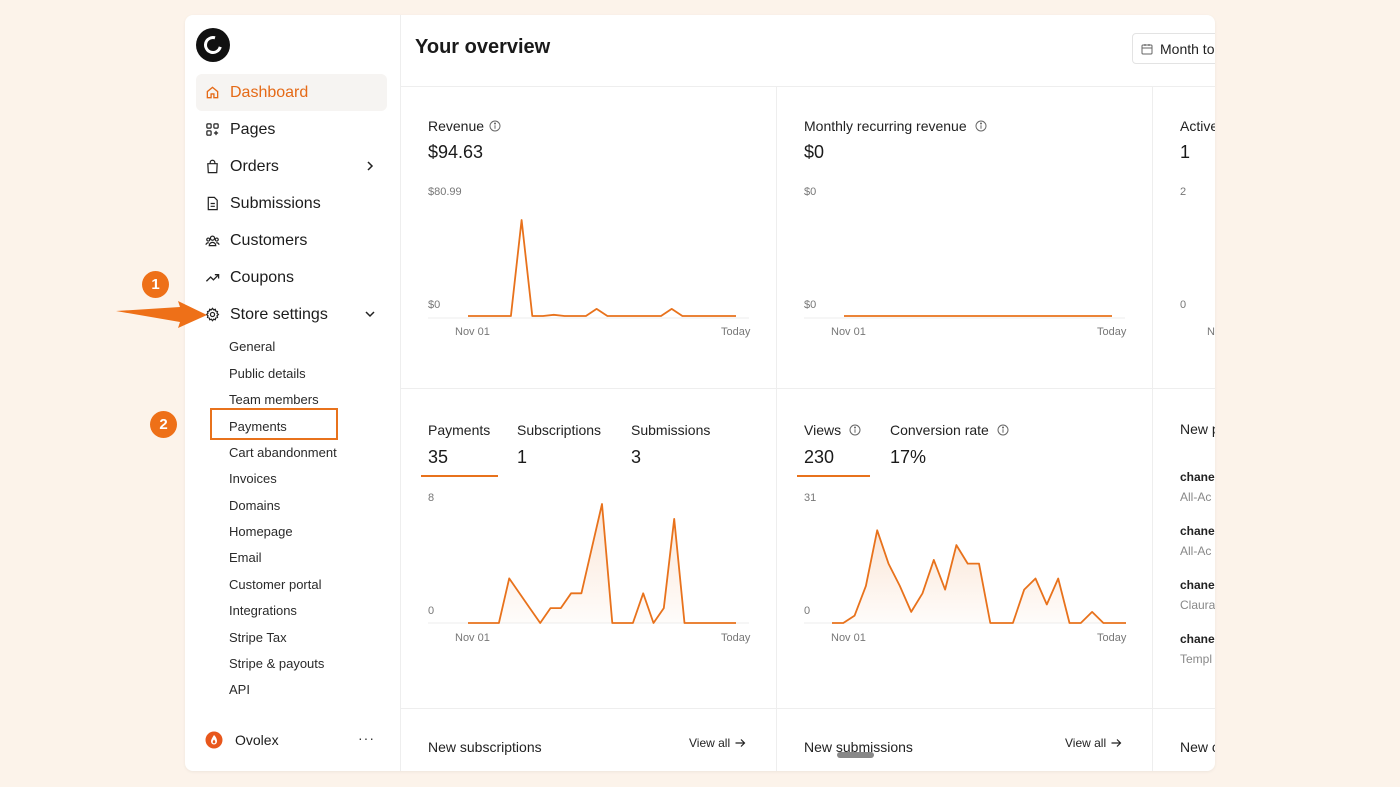 The height and width of the screenshot is (787, 1400). What do you see at coordinates (438, 457) in the screenshot?
I see `tab-payments-value: 35` at bounding box center [438, 457].